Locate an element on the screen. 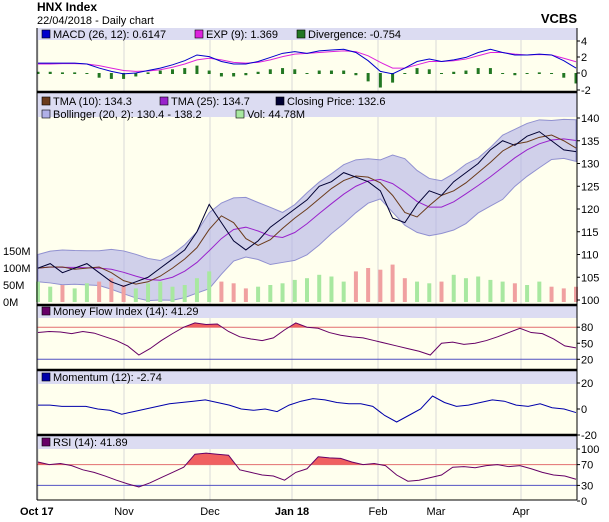 Image resolution: width=609 pixels, height=522 pixels. chart-subtitle: 22/04/2018 - Daily chart is located at coordinates (95, 21).